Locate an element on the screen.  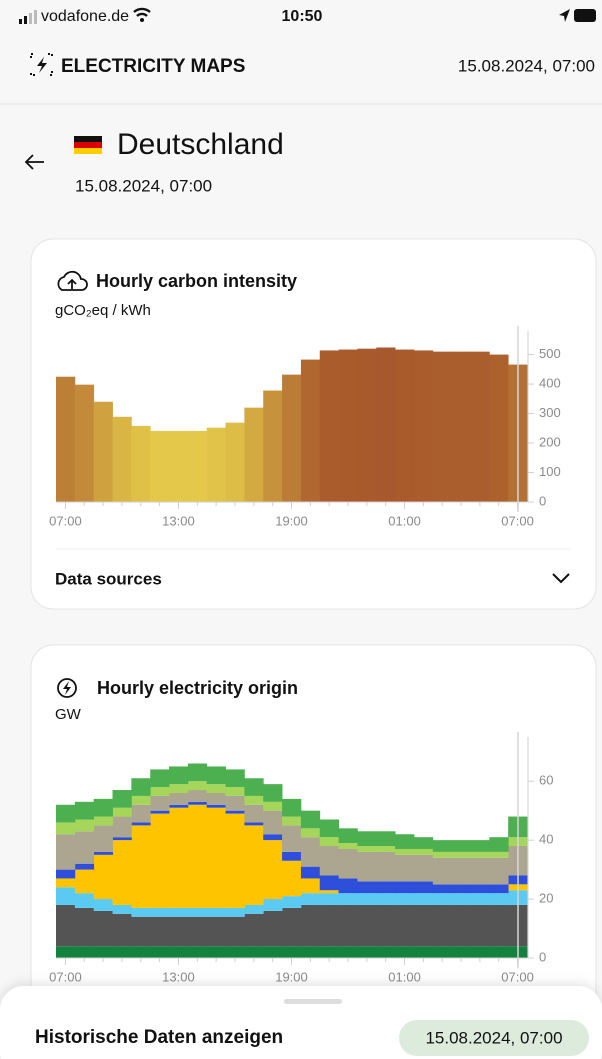
logo is located at coordinates (41, 64).